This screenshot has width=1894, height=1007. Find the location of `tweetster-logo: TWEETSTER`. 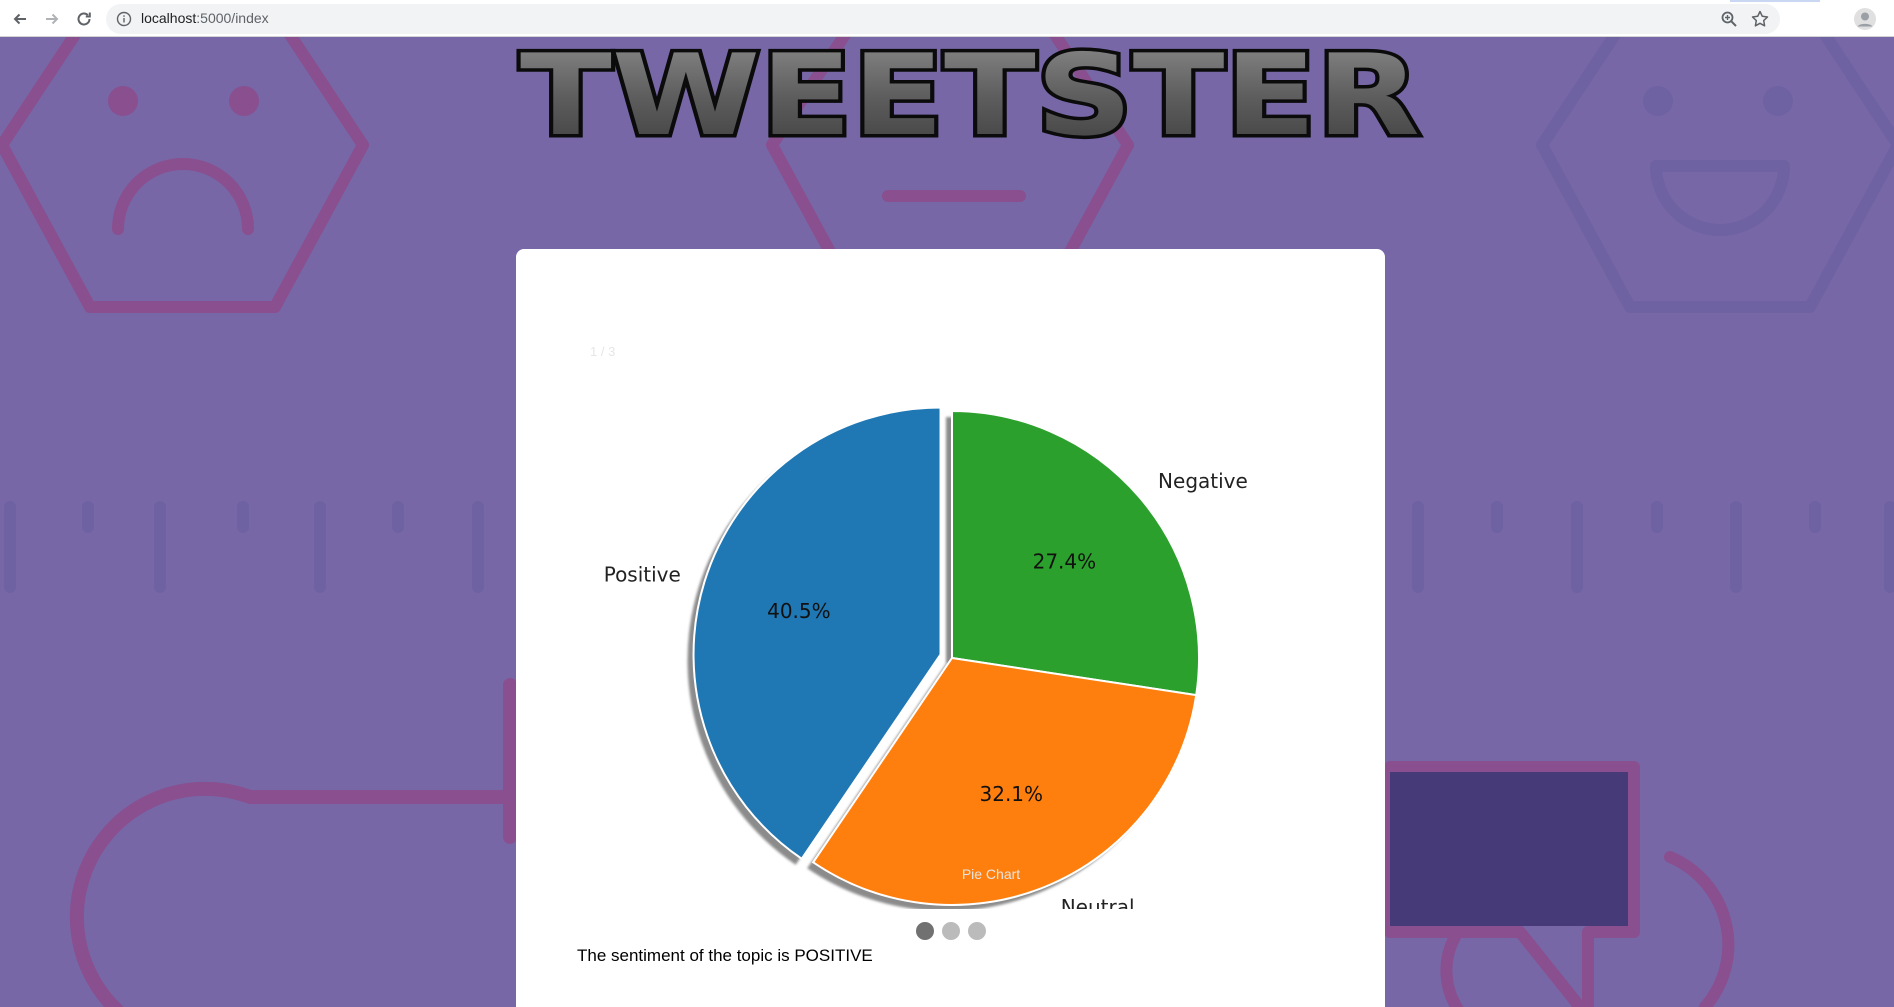

tweetster-logo: TWEETSTER is located at coordinates (970, 92).